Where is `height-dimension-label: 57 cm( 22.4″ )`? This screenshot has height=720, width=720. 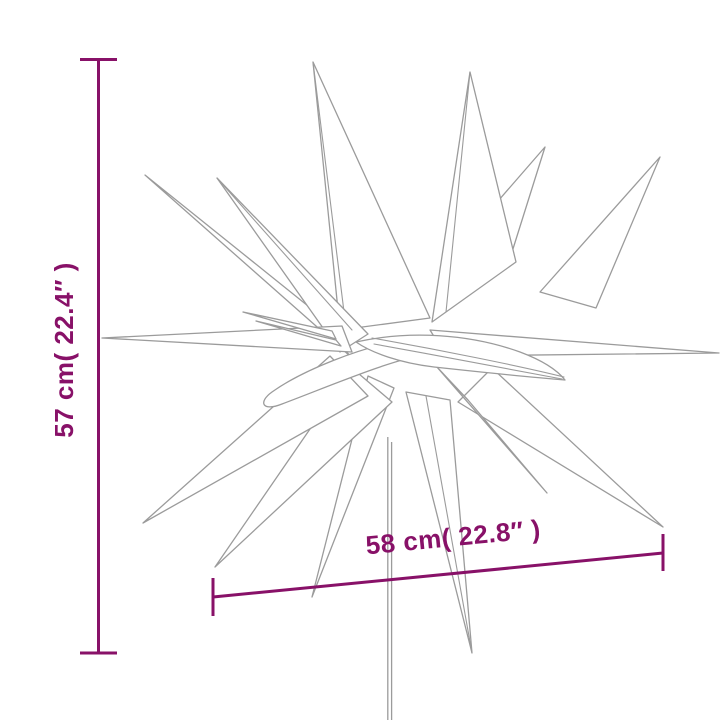 height-dimension-label: 57 cm( 22.4″ ) is located at coordinates (64, 350).